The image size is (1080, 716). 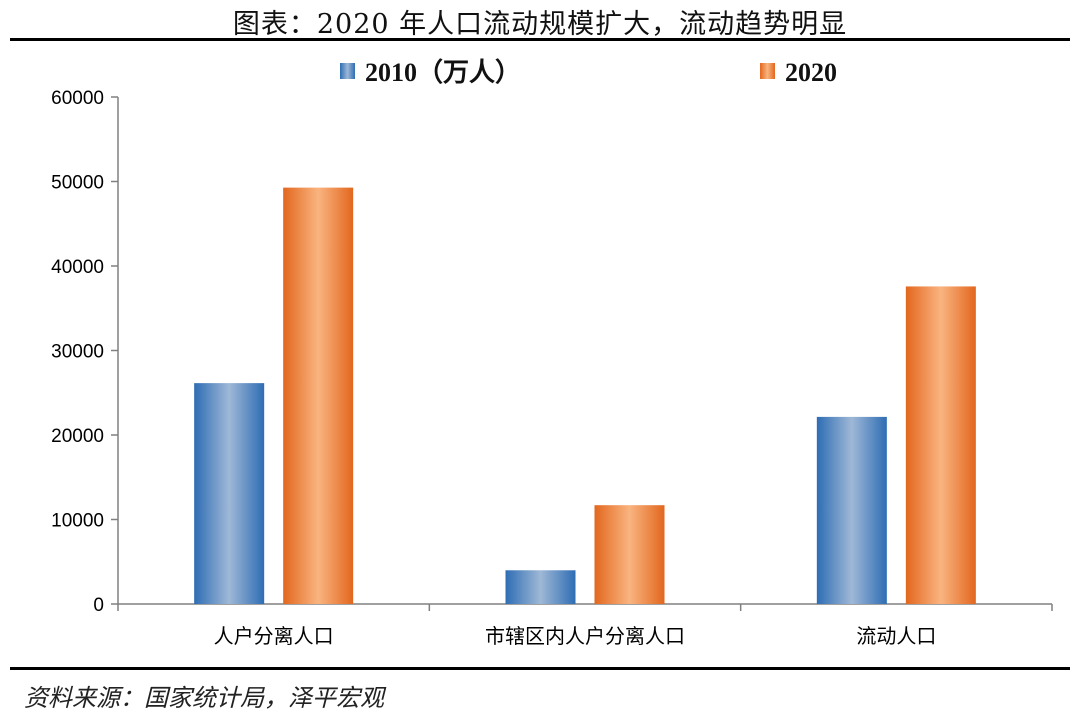 What do you see at coordinates (585, 636) in the screenshot?
I see `x-category-label: 市辖区内人户分离人口` at bounding box center [585, 636].